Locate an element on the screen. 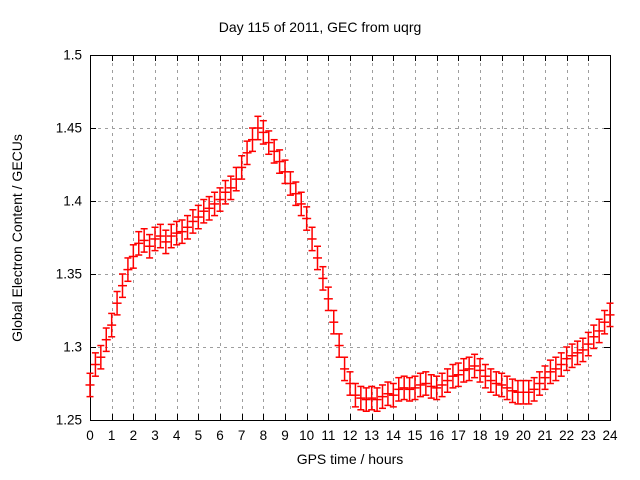  x-tick-label: 11 is located at coordinates (328, 435).